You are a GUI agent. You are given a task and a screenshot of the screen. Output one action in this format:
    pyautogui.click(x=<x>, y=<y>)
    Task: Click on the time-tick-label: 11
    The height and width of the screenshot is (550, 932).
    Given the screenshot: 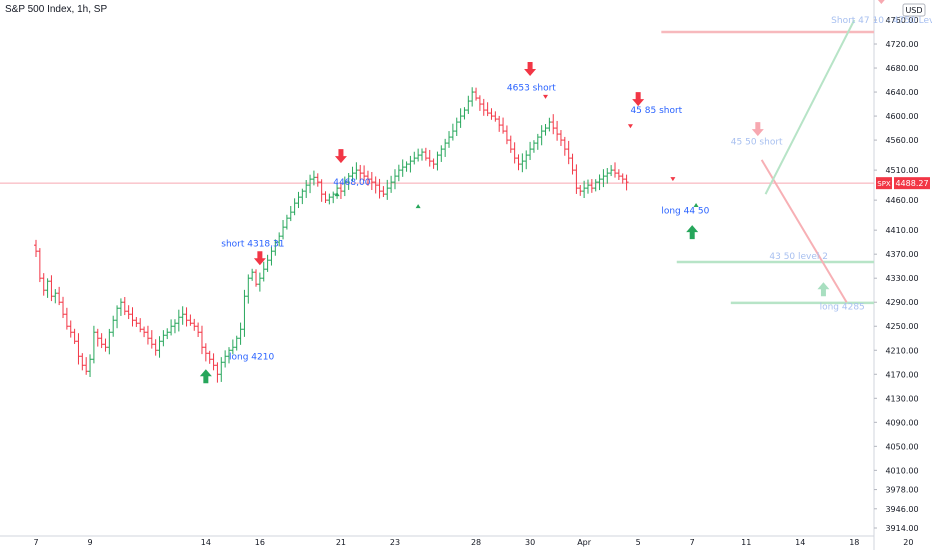 What is the action you would take?
    pyautogui.click(x=746, y=542)
    